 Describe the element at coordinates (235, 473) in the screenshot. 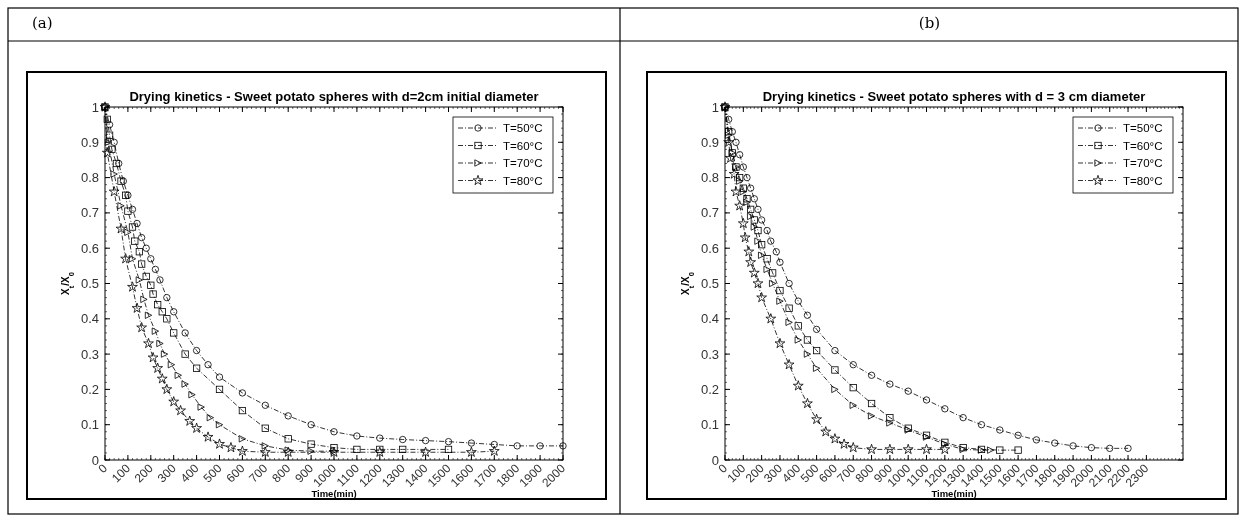

I see `x-tick-label: 600` at that location.